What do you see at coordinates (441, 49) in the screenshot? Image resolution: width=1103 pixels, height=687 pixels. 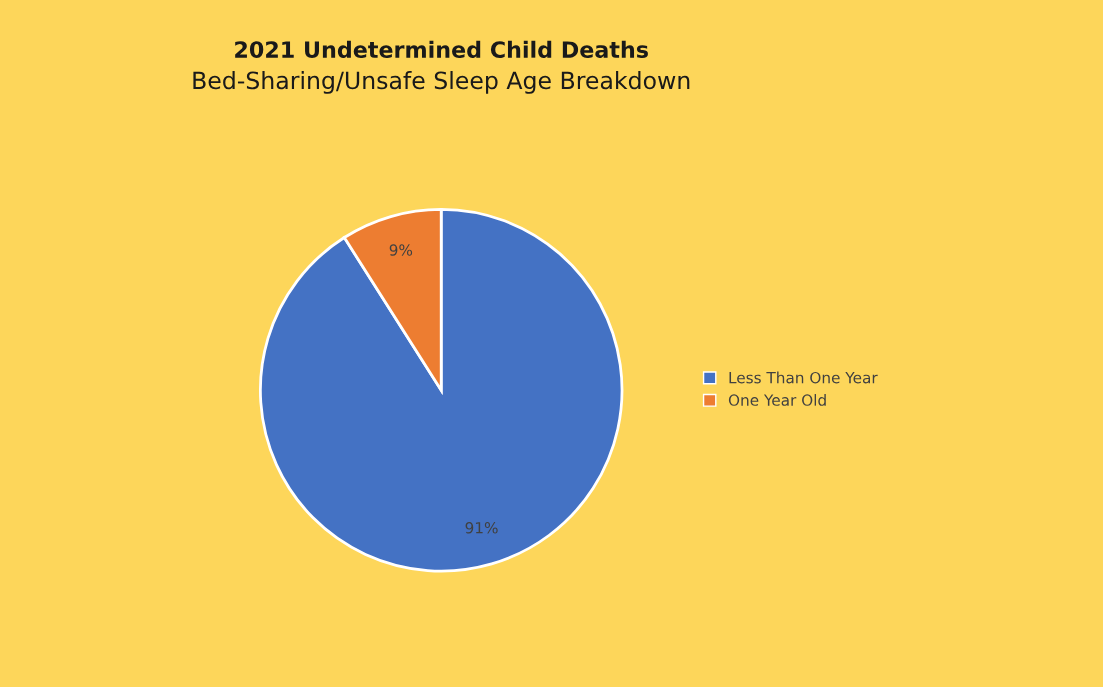 I see `chart-title: 2021 Undetermined Child Deaths` at bounding box center [441, 49].